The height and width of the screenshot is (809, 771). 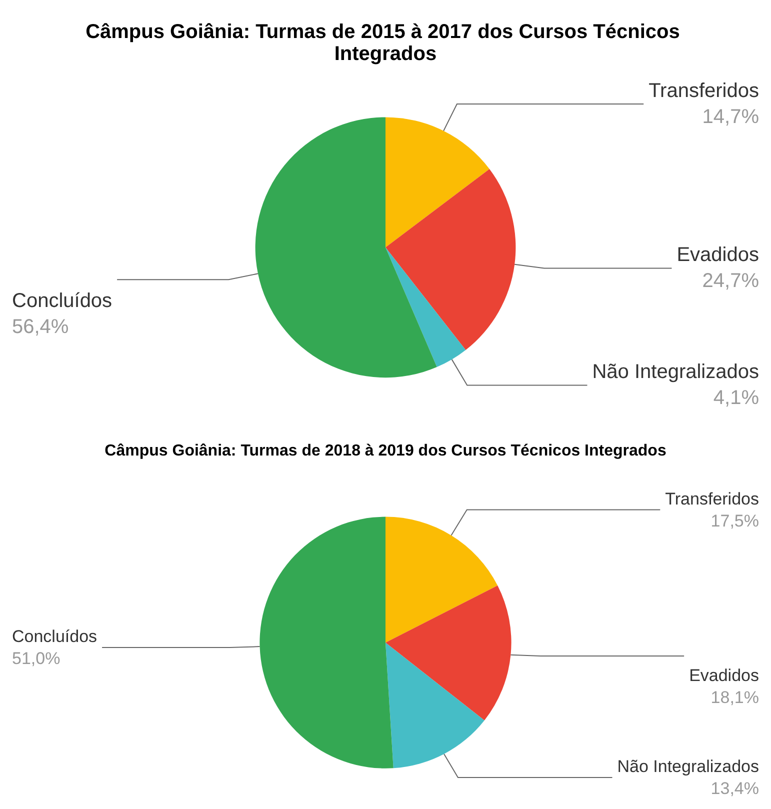 What do you see at coordinates (734, 788) in the screenshot?
I see `data-label: 13,4%` at bounding box center [734, 788].